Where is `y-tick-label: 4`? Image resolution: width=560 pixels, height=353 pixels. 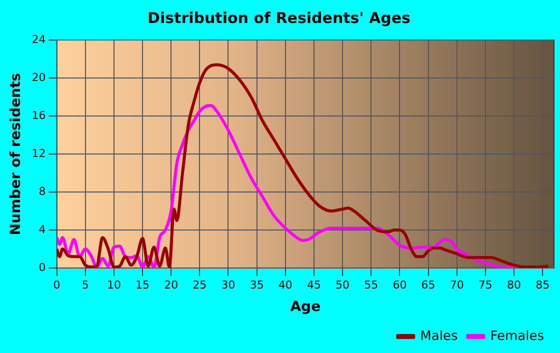 y-tick-label: 4 is located at coordinates (42, 229).